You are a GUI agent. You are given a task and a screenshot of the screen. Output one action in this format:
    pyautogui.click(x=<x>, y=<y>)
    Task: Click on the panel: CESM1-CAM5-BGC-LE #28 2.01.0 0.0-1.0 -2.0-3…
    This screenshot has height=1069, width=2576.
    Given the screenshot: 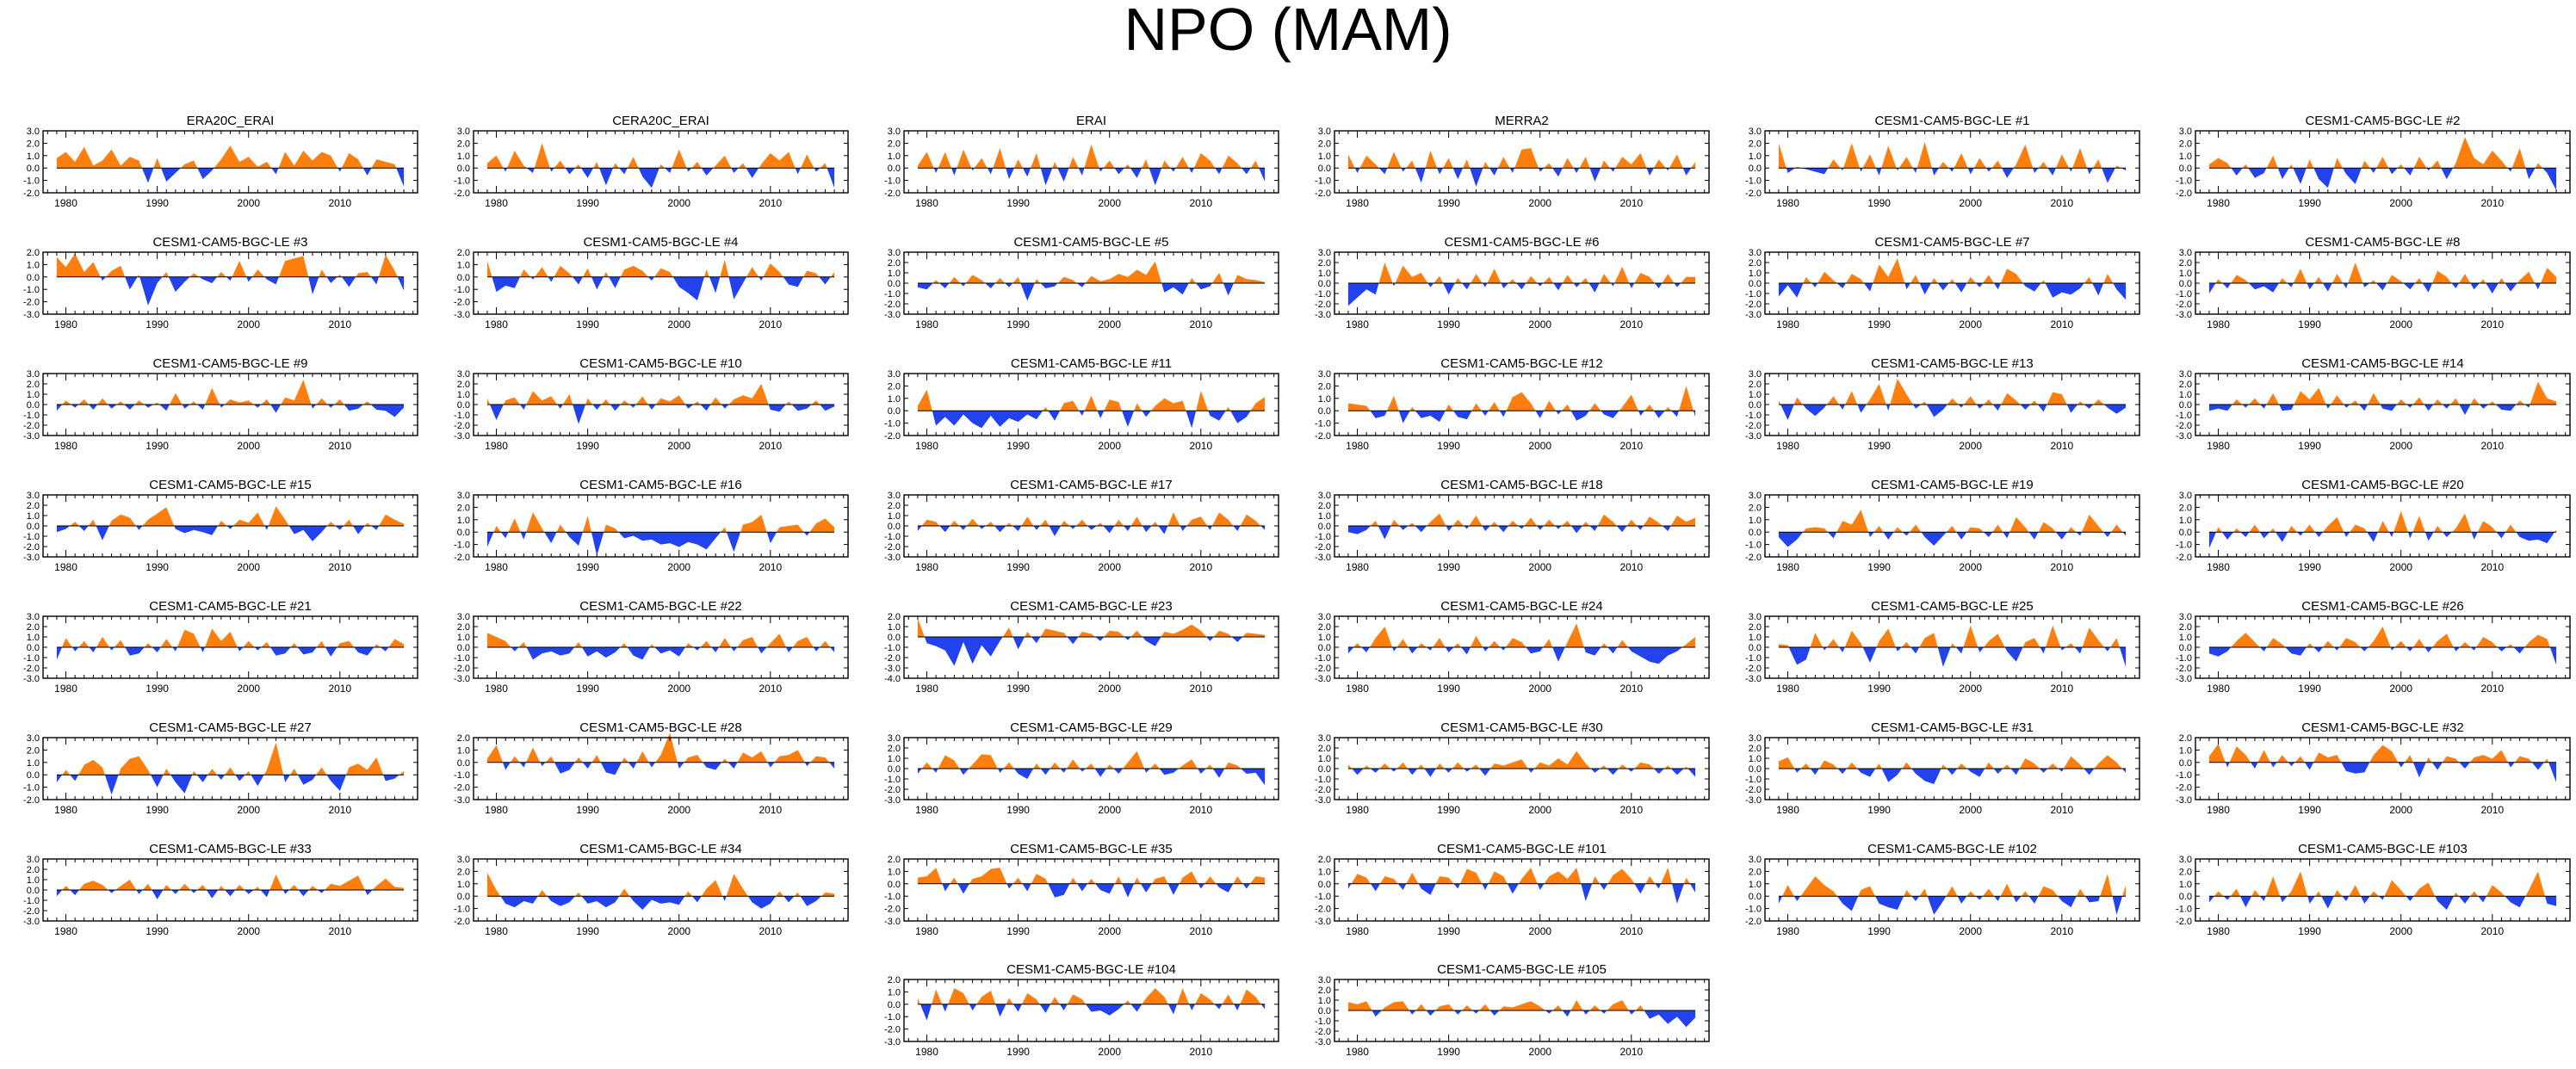 What is the action you would take?
    pyautogui.click(x=652, y=768)
    